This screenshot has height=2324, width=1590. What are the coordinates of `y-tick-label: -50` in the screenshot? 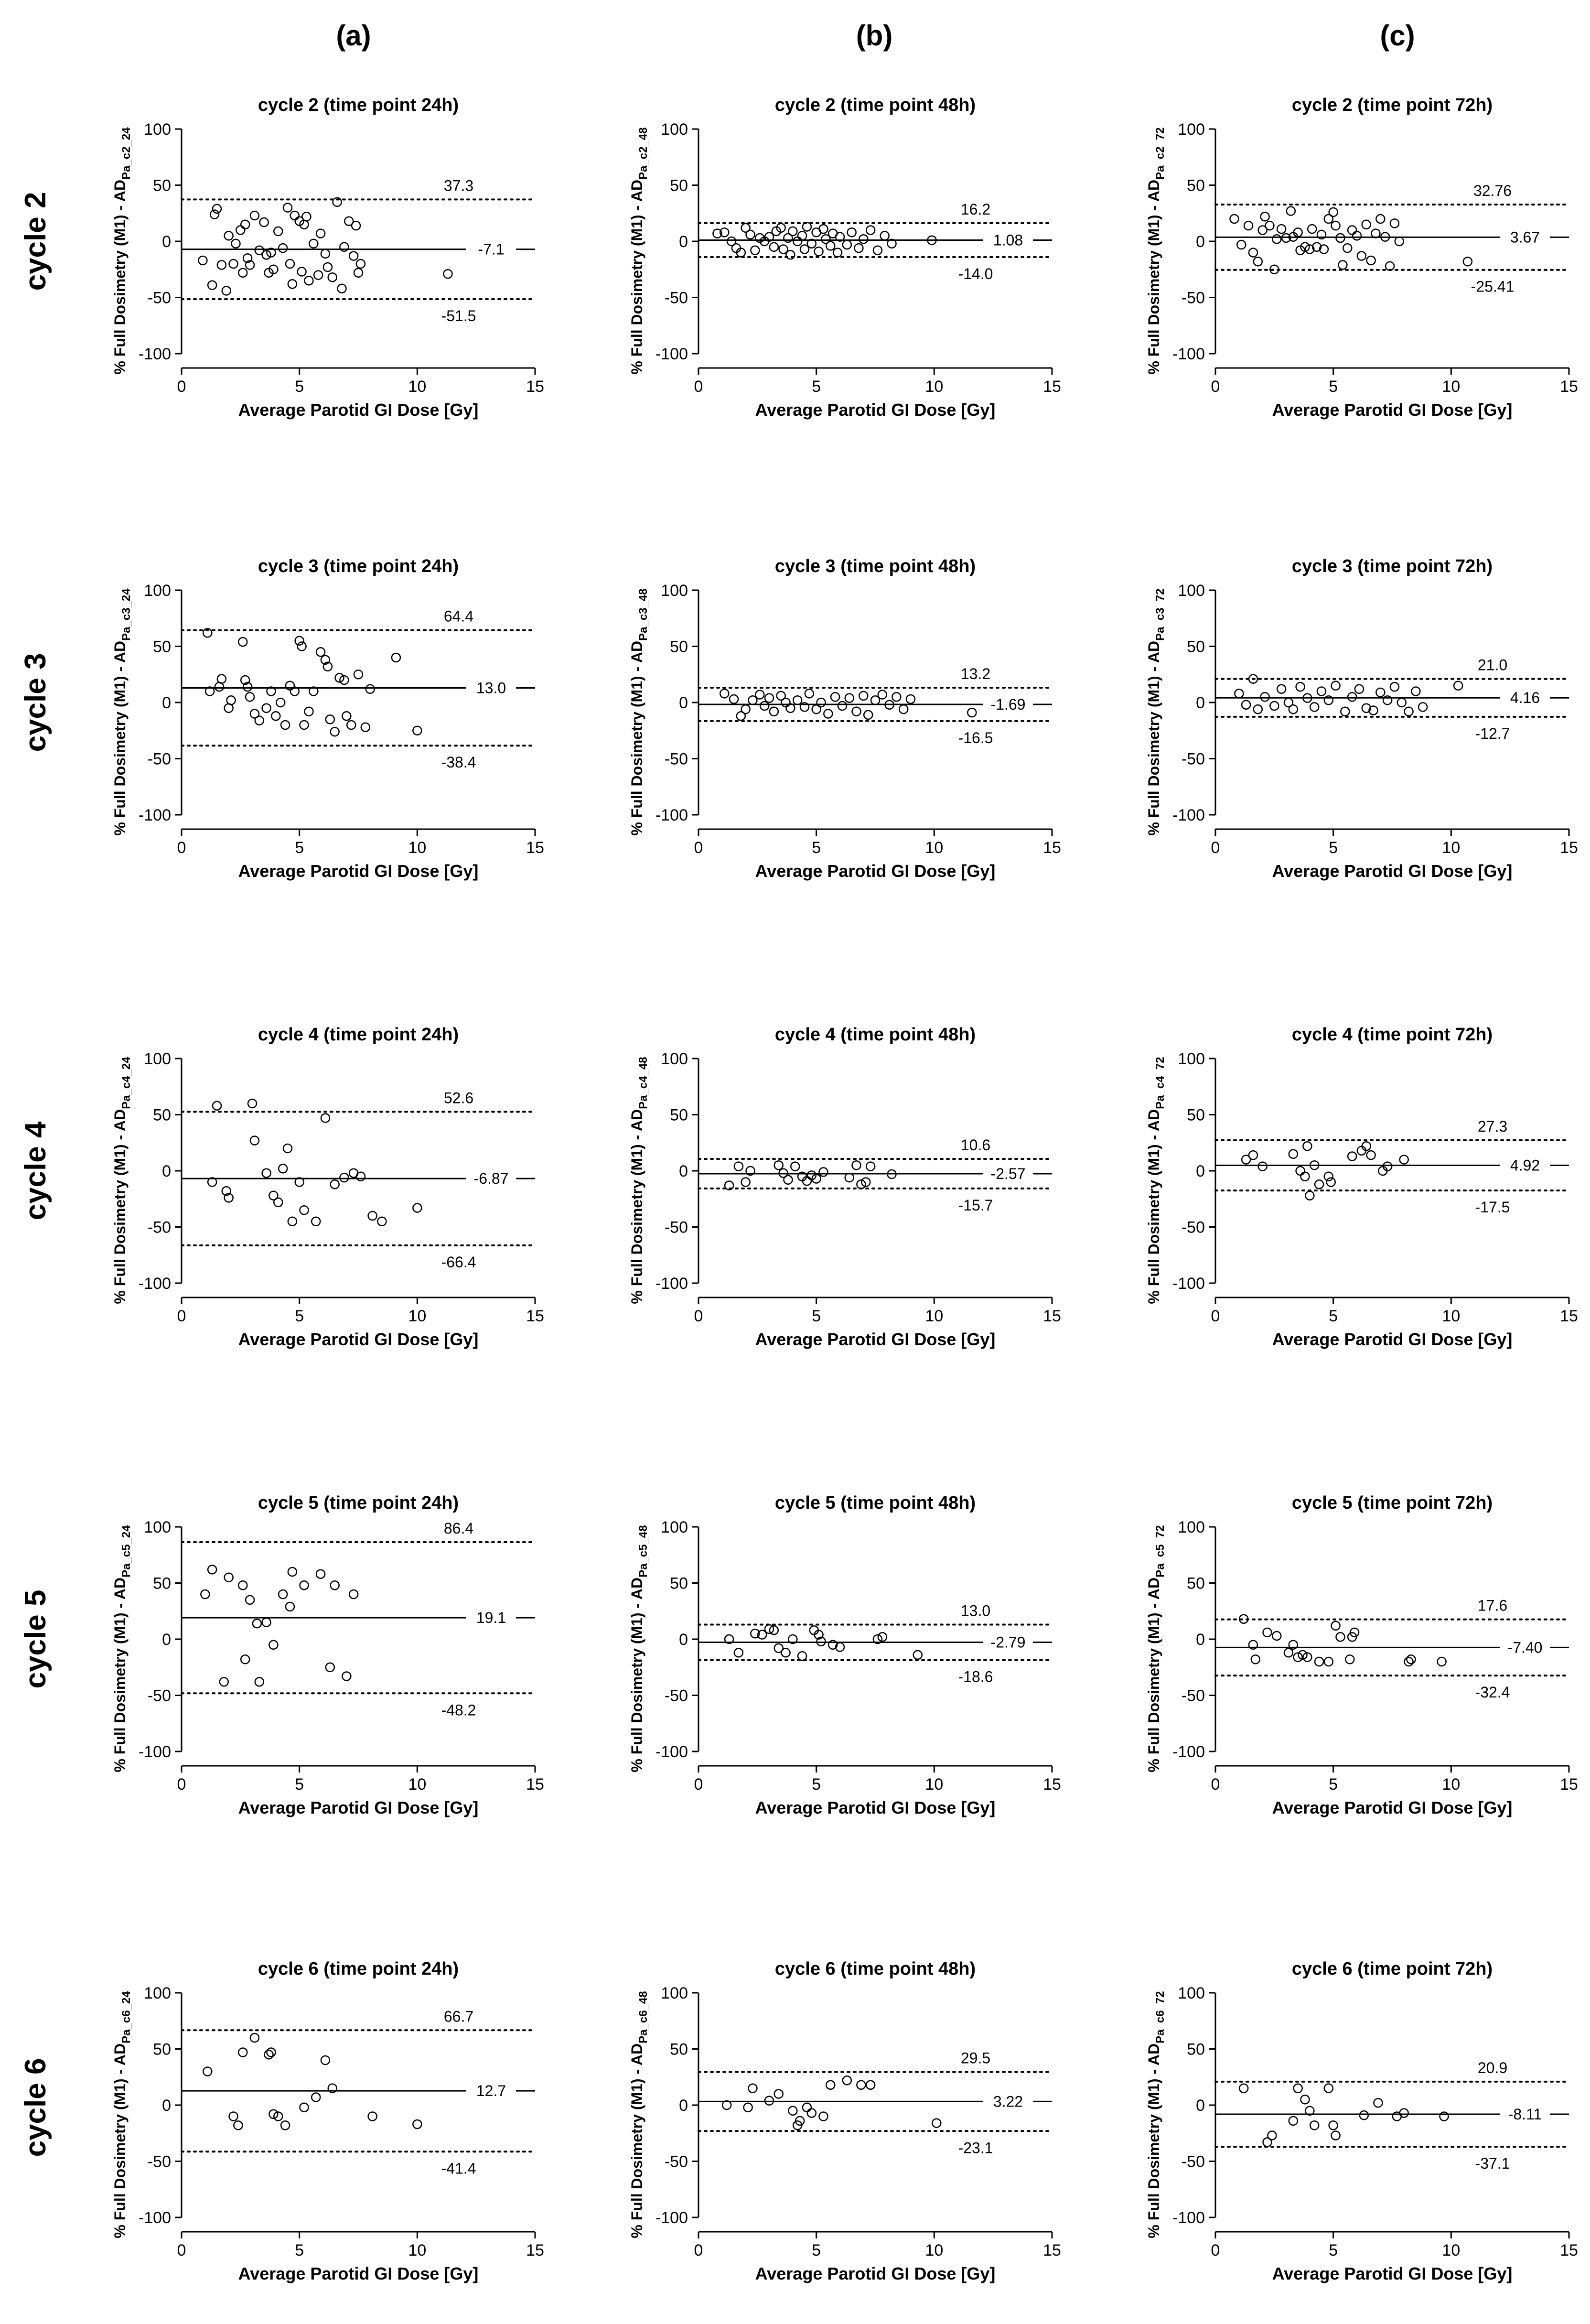 It's located at (159, 298).